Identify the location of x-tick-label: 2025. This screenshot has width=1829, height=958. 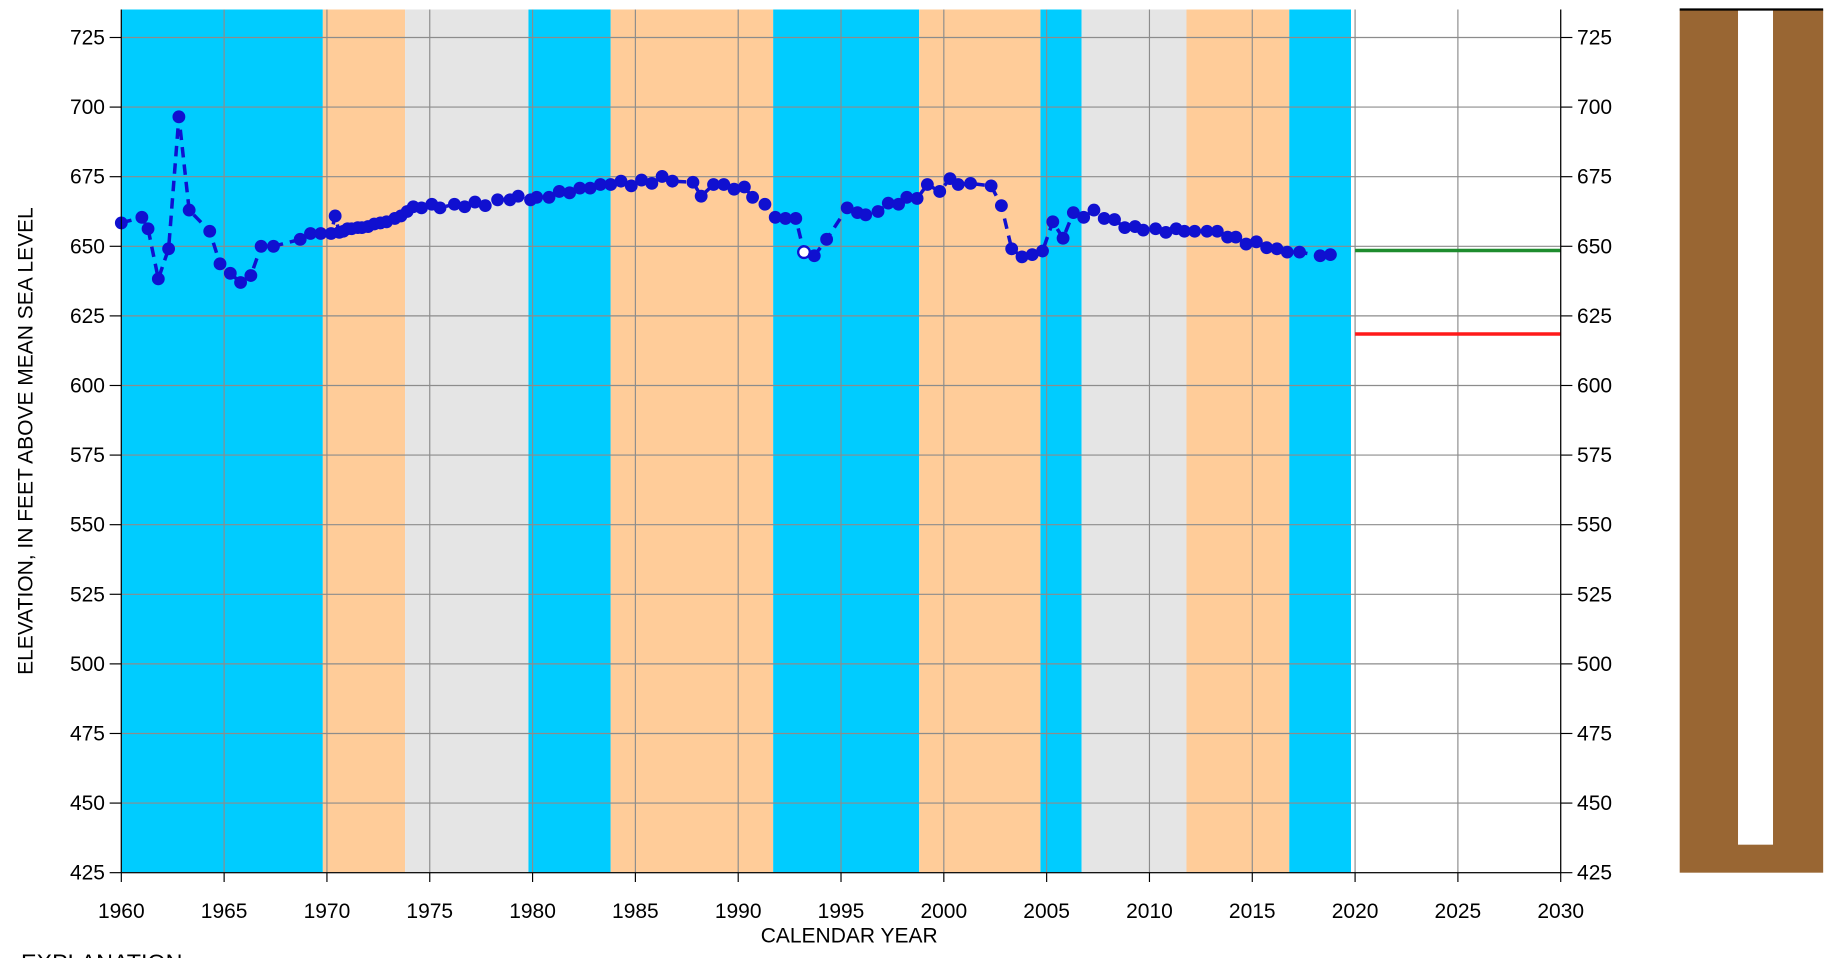
(1458, 911).